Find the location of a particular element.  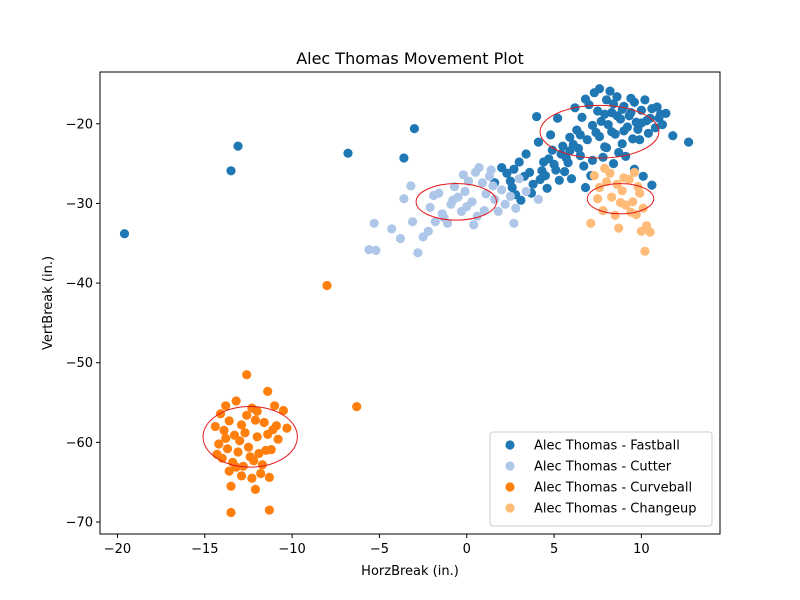

x-tick-label: −5 is located at coordinates (379, 549).